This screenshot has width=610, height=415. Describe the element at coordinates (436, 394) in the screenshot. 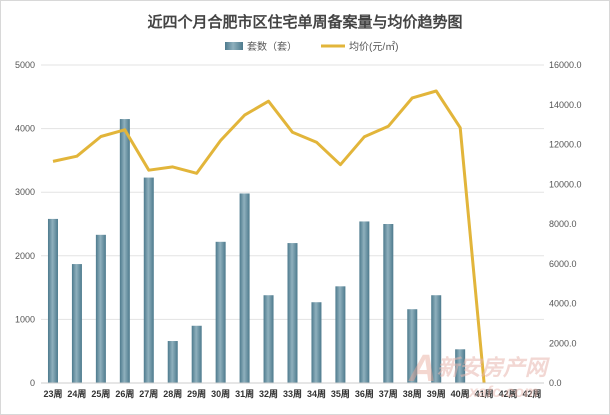

I see `x-tick-label: 39周` at that location.